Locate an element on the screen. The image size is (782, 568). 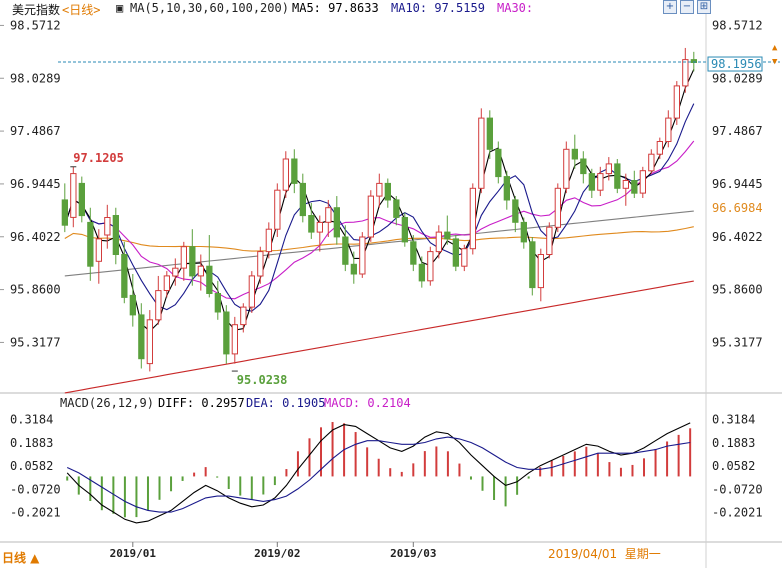
y-tick-label-right: 95.3177 is located at coordinates (737, 342).